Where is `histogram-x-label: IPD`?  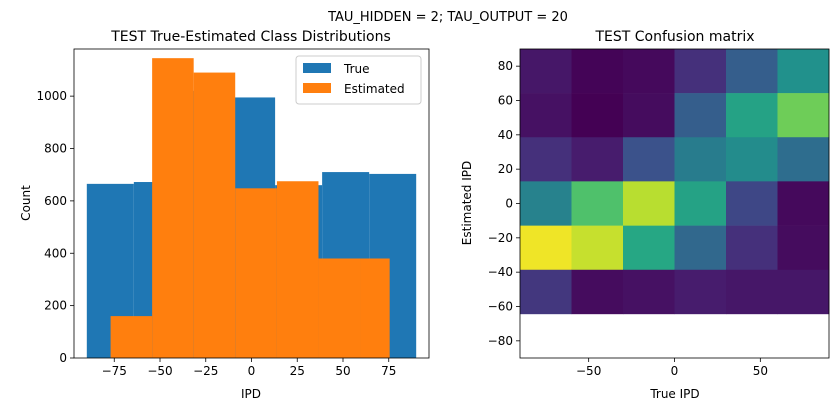 histogram-x-label: IPD is located at coordinates (251, 394).